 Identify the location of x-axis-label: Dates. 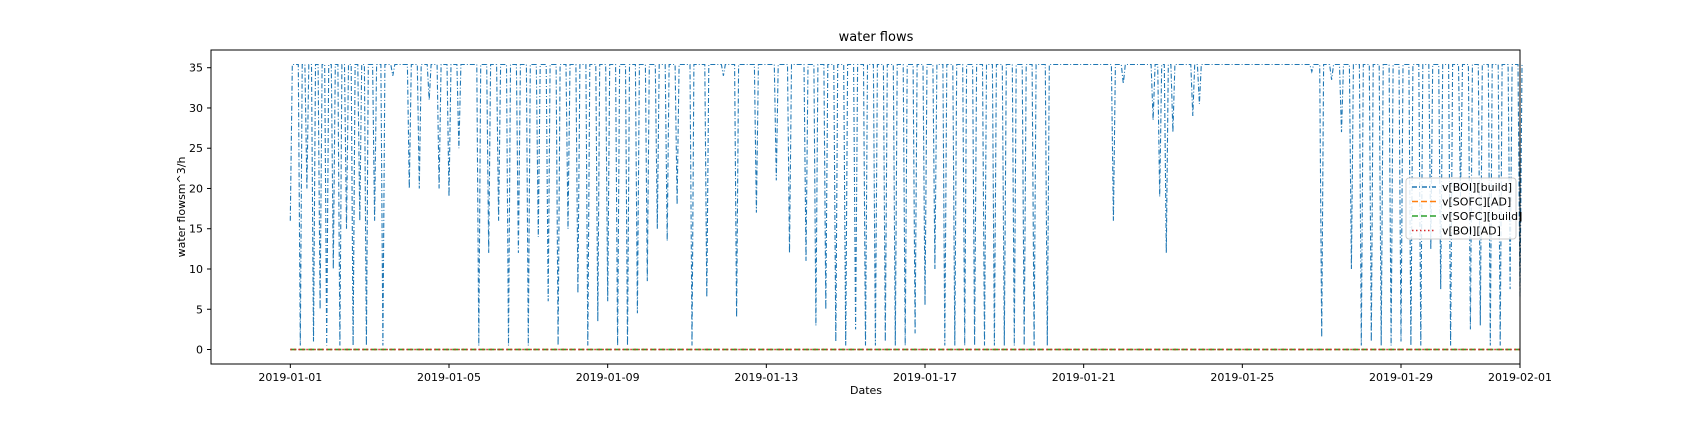
(866, 390).